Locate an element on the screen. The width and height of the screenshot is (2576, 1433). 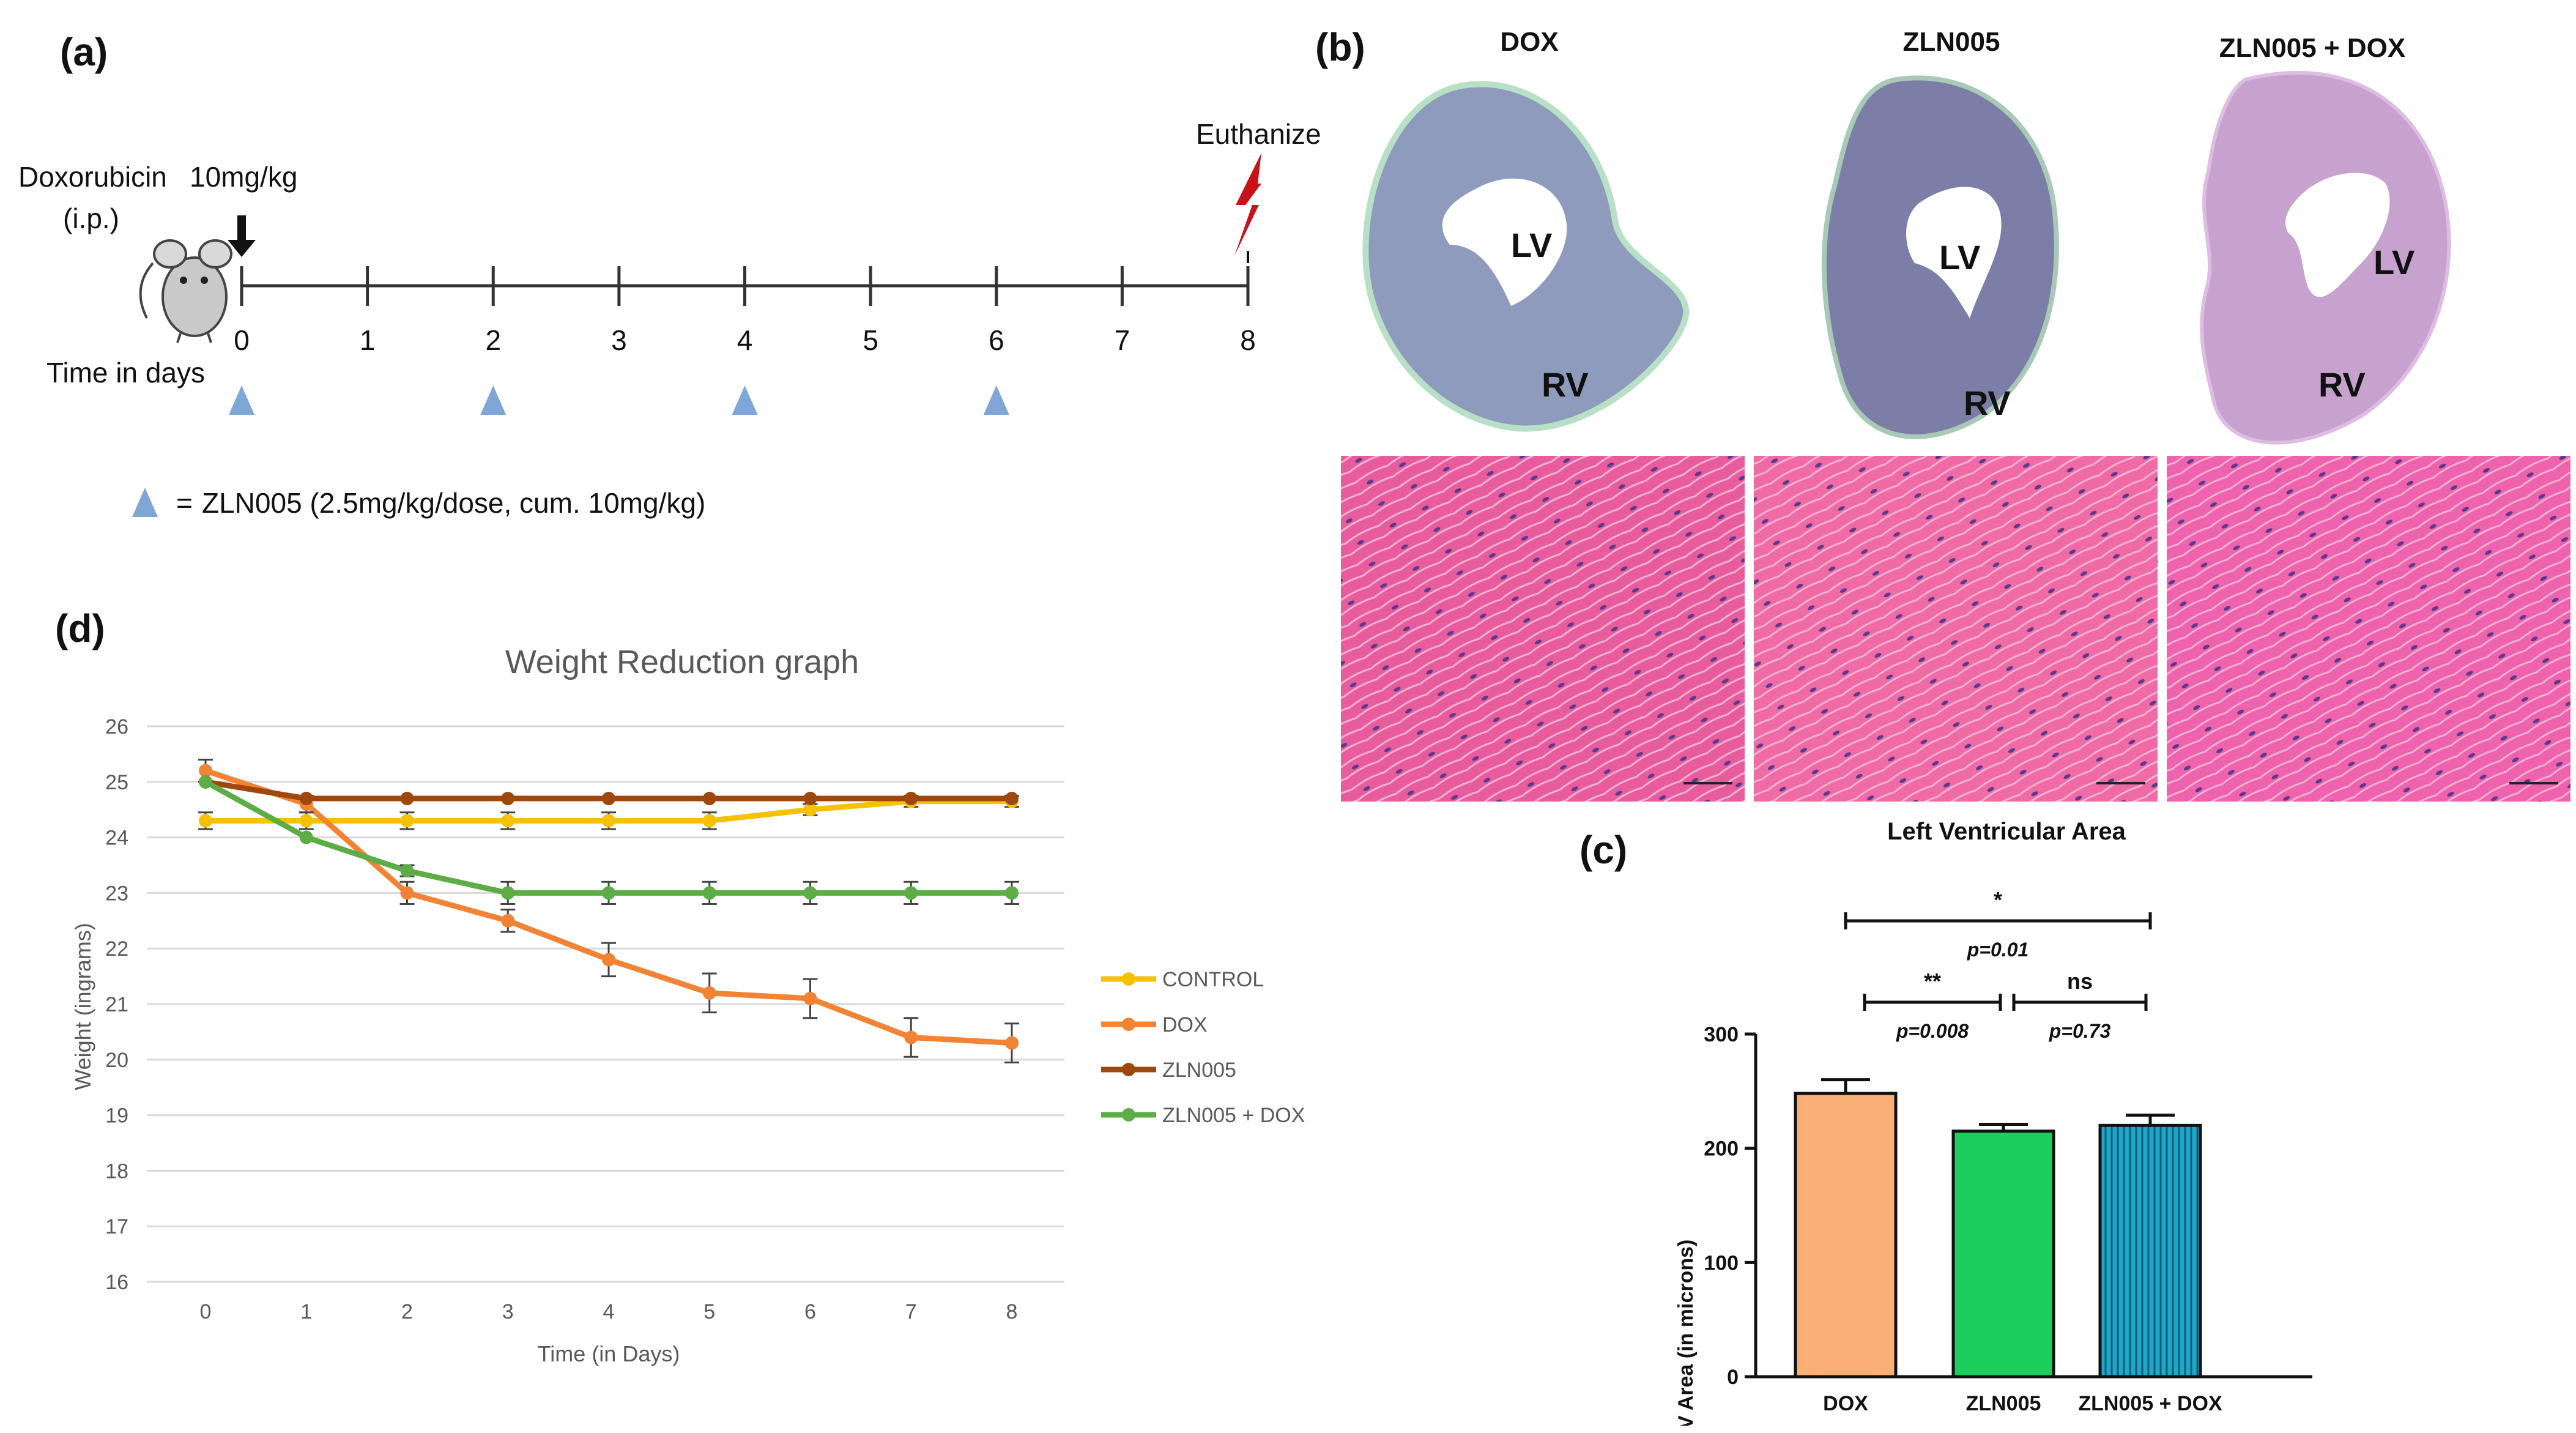
x-tick-label: 4 is located at coordinates (609, 1311).